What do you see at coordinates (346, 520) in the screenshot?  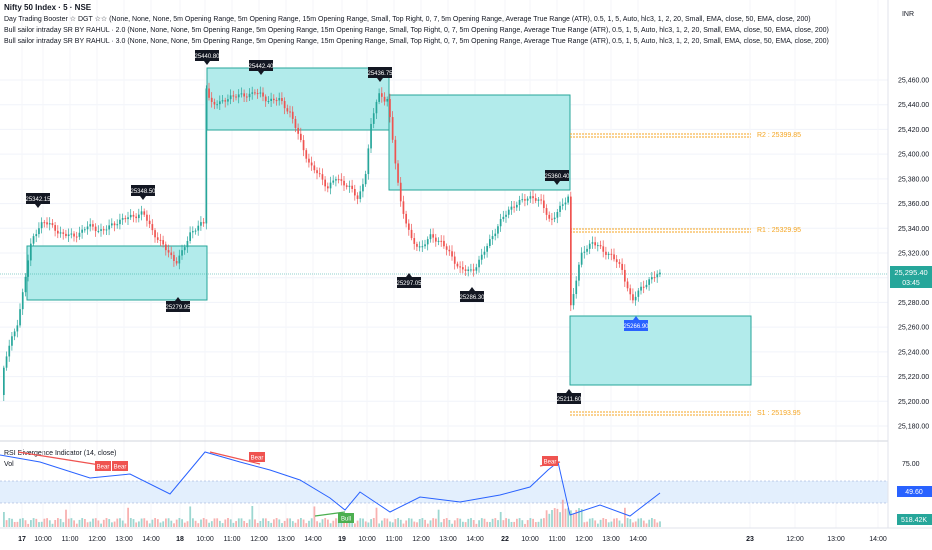 I see `rsi-signal-label: Bull` at bounding box center [346, 520].